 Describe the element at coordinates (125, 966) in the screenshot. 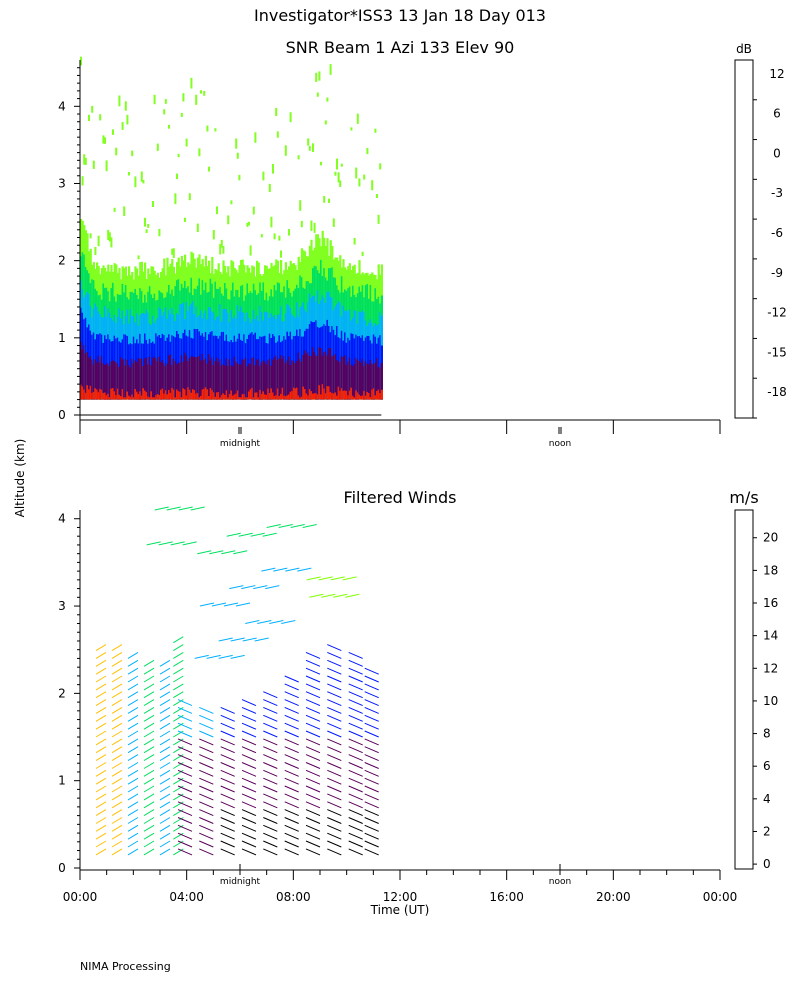

I see `footer-text: NIMA Processing` at that location.